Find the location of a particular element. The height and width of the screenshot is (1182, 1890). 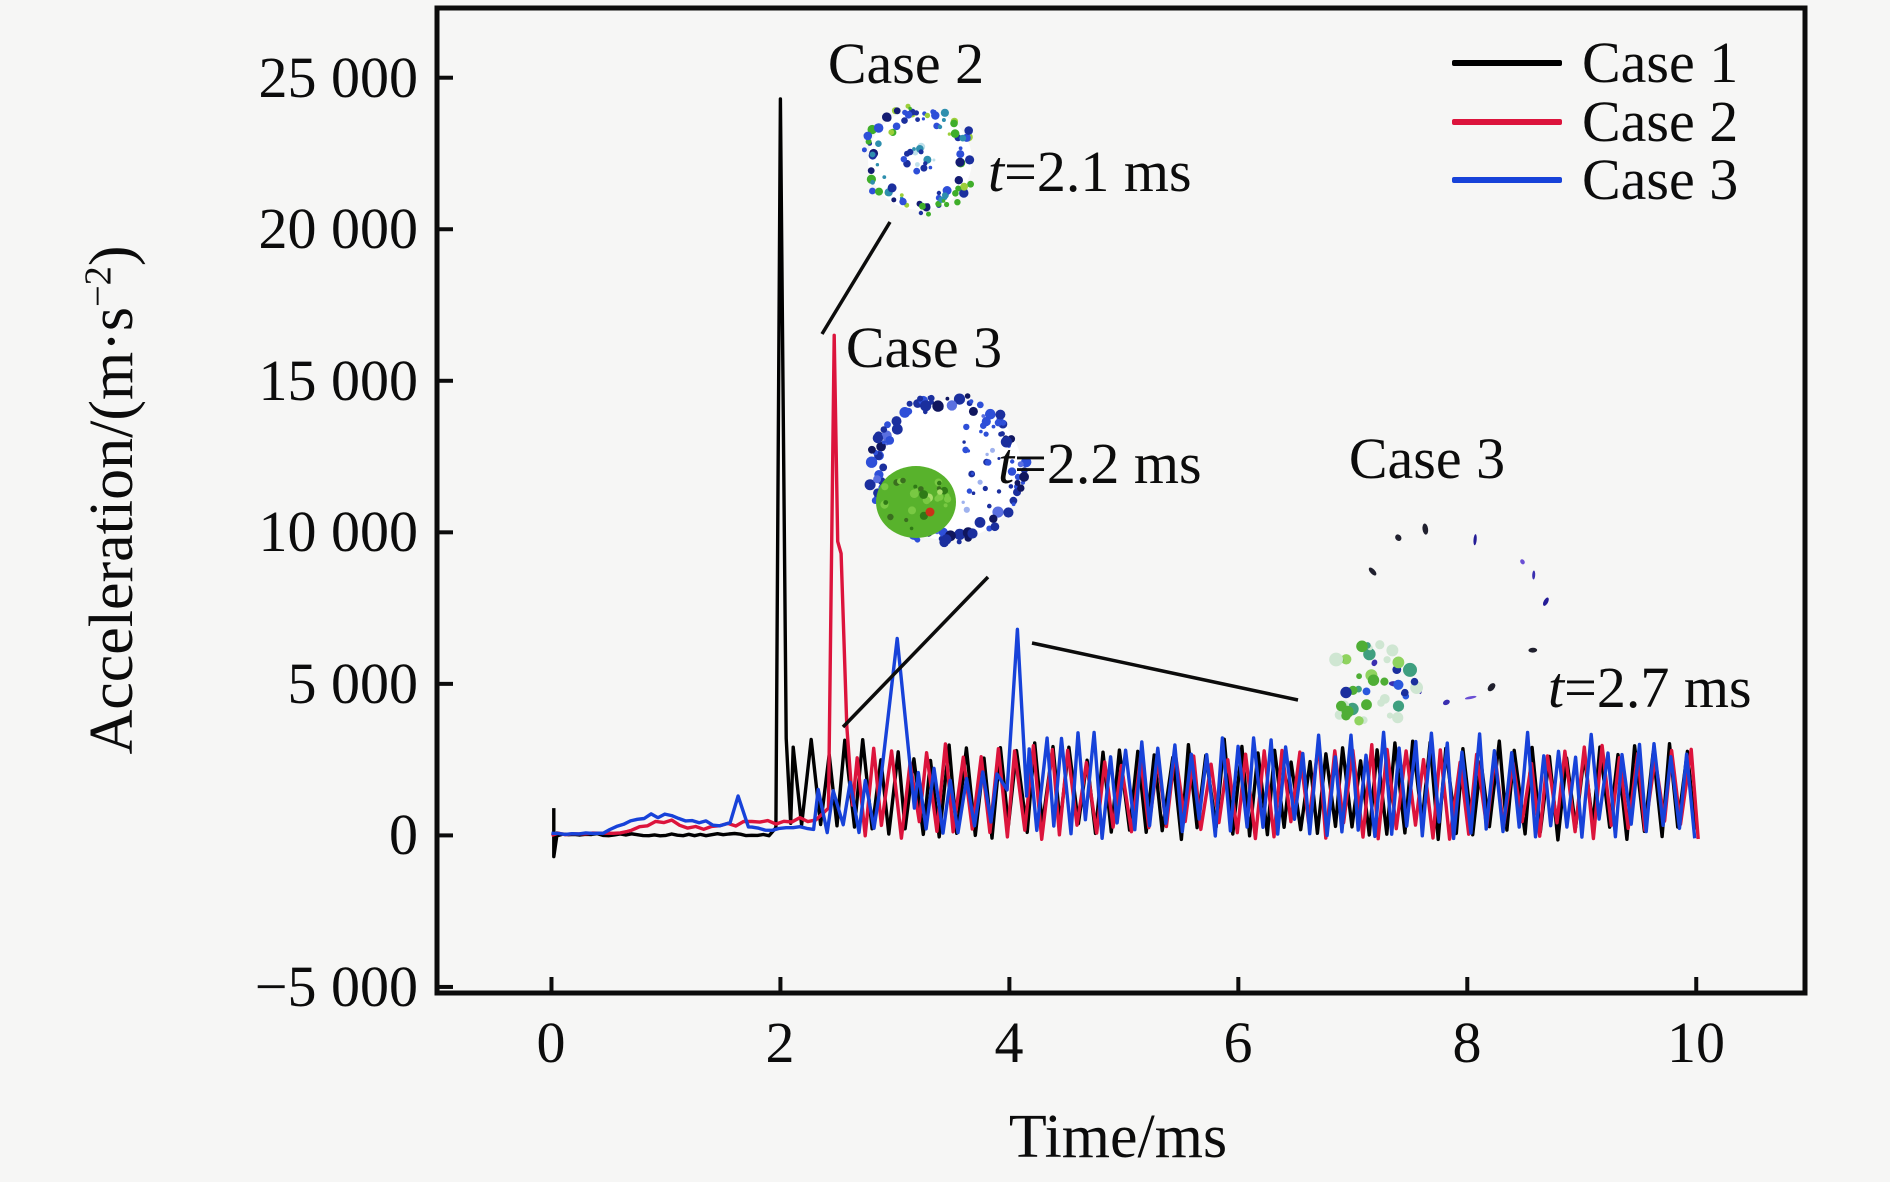

annotation-case-label-case3b: Case 3 is located at coordinates (1427, 458).